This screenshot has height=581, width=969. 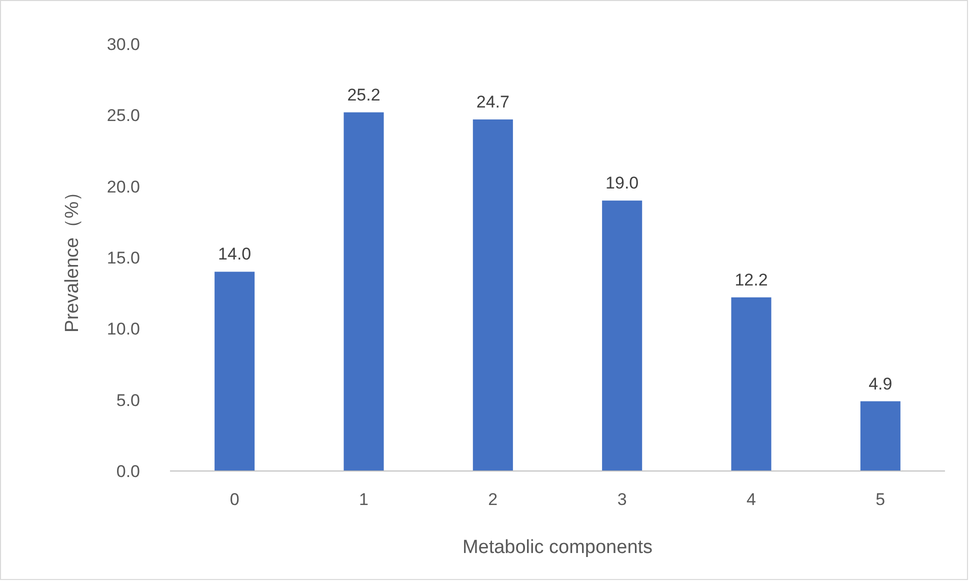 What do you see at coordinates (72, 257) in the screenshot?
I see `y-axis-title: Prevalence（%）` at bounding box center [72, 257].